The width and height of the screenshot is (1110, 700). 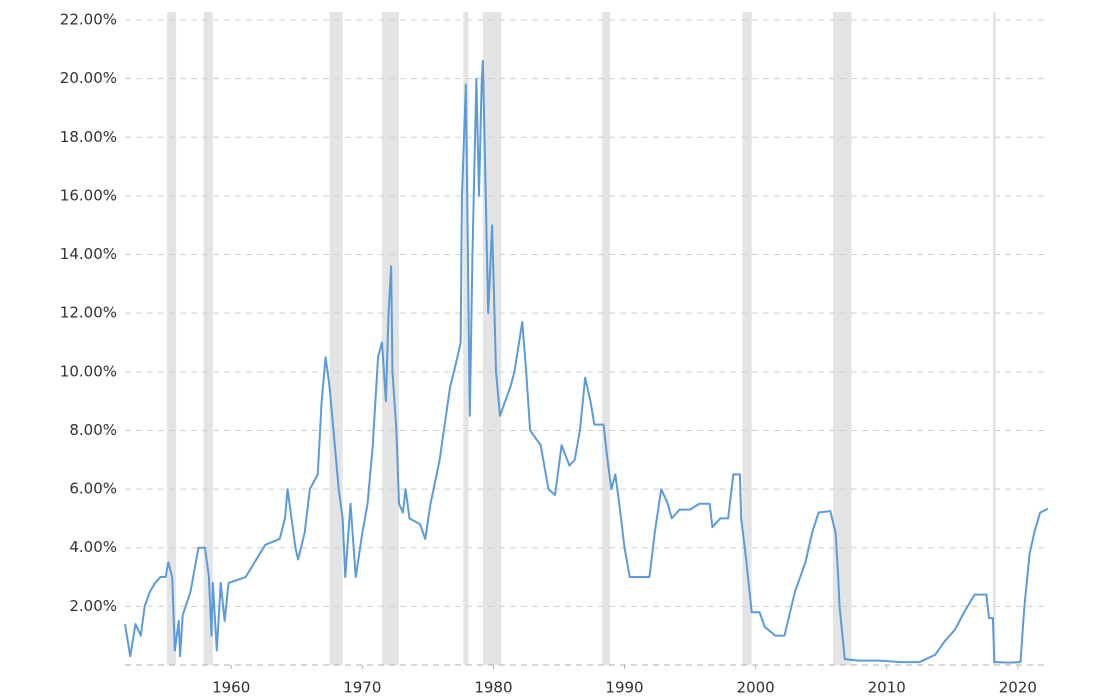 What do you see at coordinates (93, 547) in the screenshot?
I see `y-tick-label: 4.00%` at bounding box center [93, 547].